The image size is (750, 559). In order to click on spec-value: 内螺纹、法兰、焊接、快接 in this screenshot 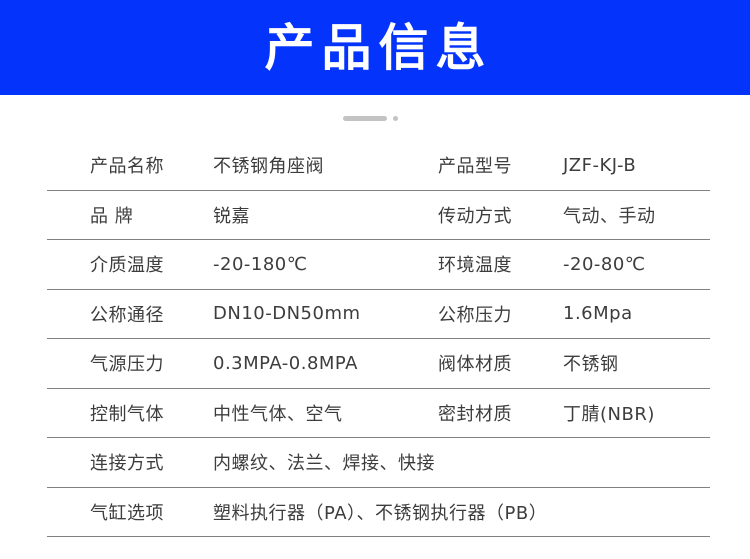, I will do `click(324, 464)`.